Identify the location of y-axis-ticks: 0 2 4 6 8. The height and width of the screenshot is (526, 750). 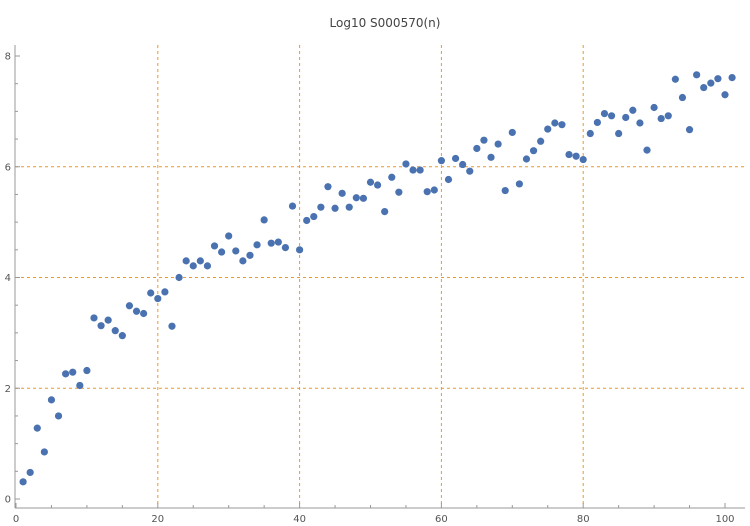
(12, 279).